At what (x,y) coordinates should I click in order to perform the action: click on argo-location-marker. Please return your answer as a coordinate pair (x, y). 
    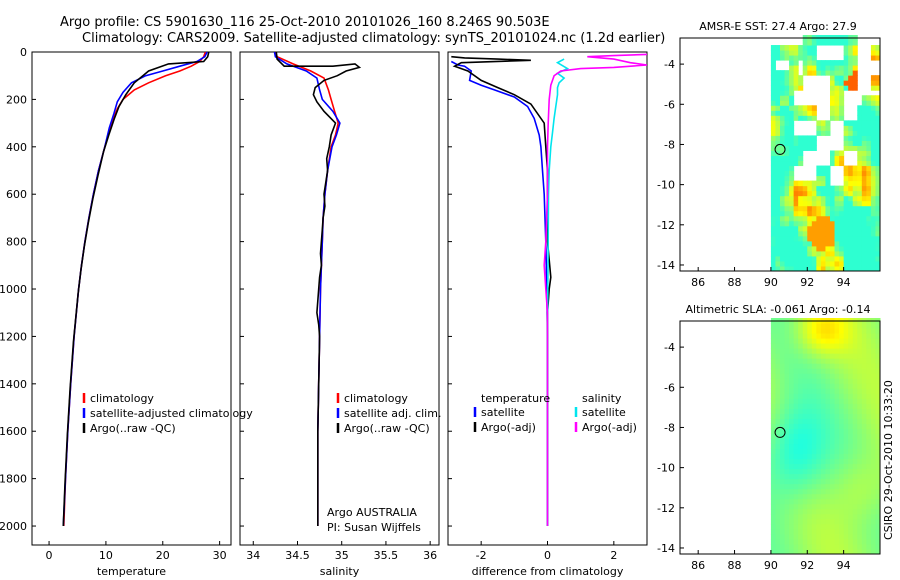
    Looking at the image, I should click on (780, 149).